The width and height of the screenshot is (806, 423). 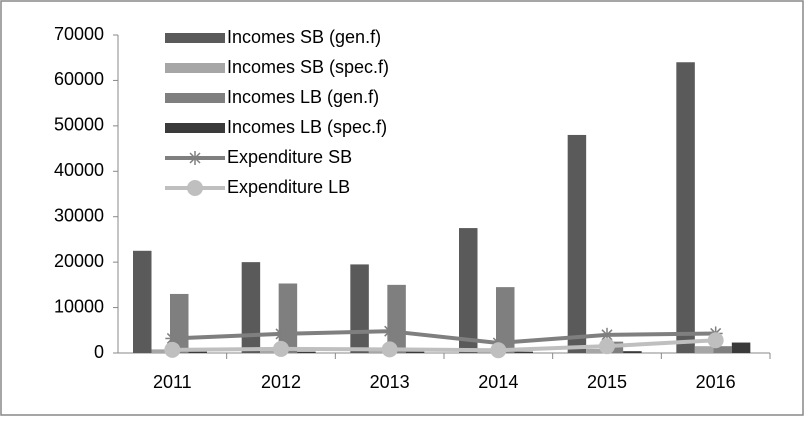 I want to click on y-tick-label: 60000, so click(x=79, y=79).